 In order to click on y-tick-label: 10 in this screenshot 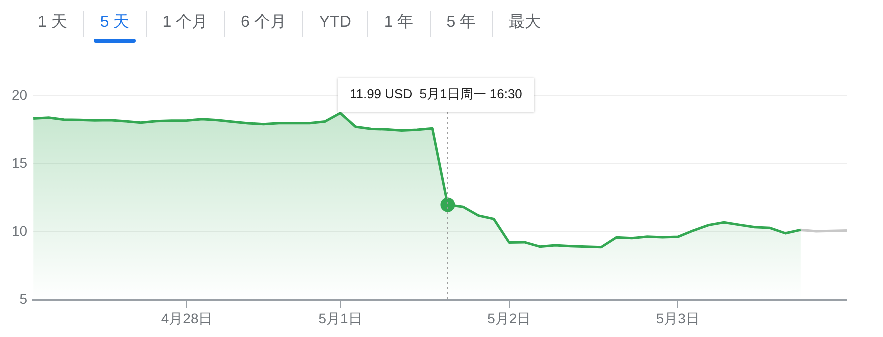, I will do `click(20, 230)`.